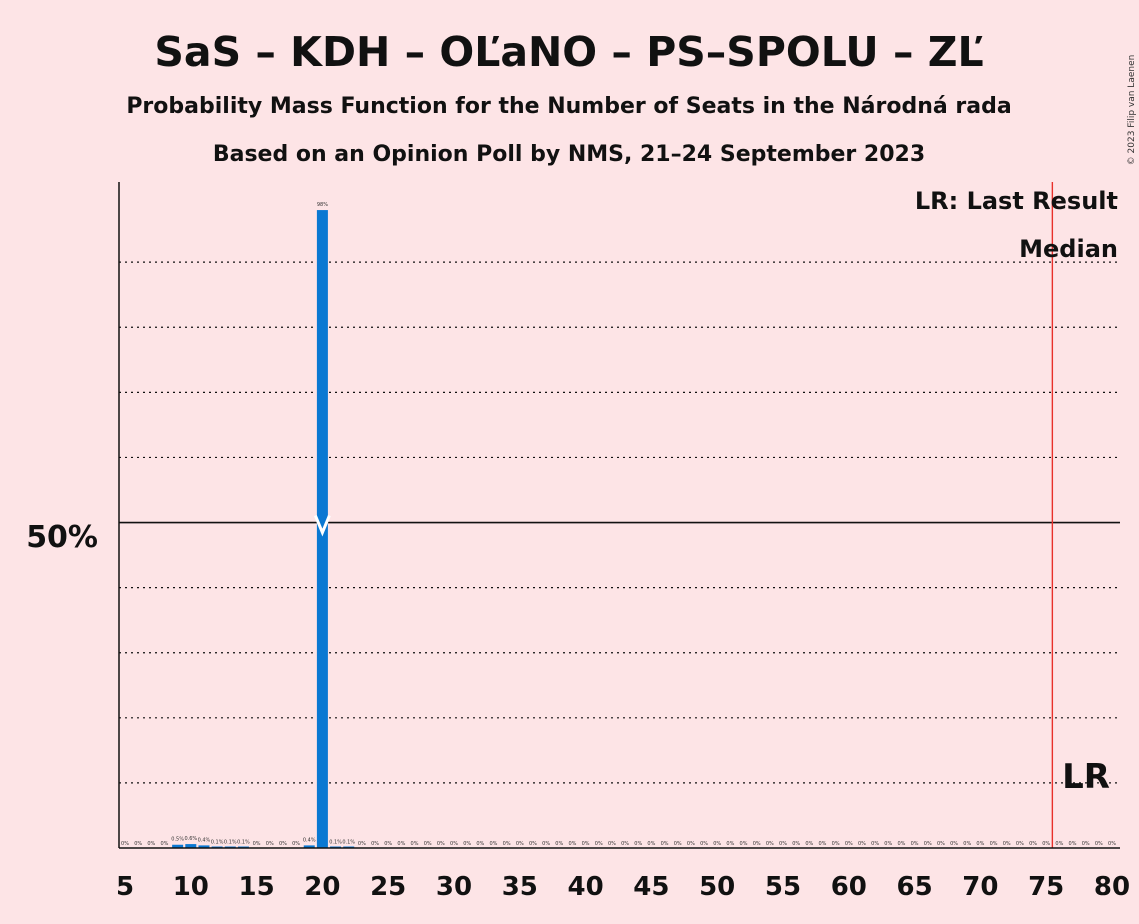  What do you see at coordinates (204, 840) in the screenshot?
I see `bar-value-label: 0.4%` at bounding box center [204, 840].